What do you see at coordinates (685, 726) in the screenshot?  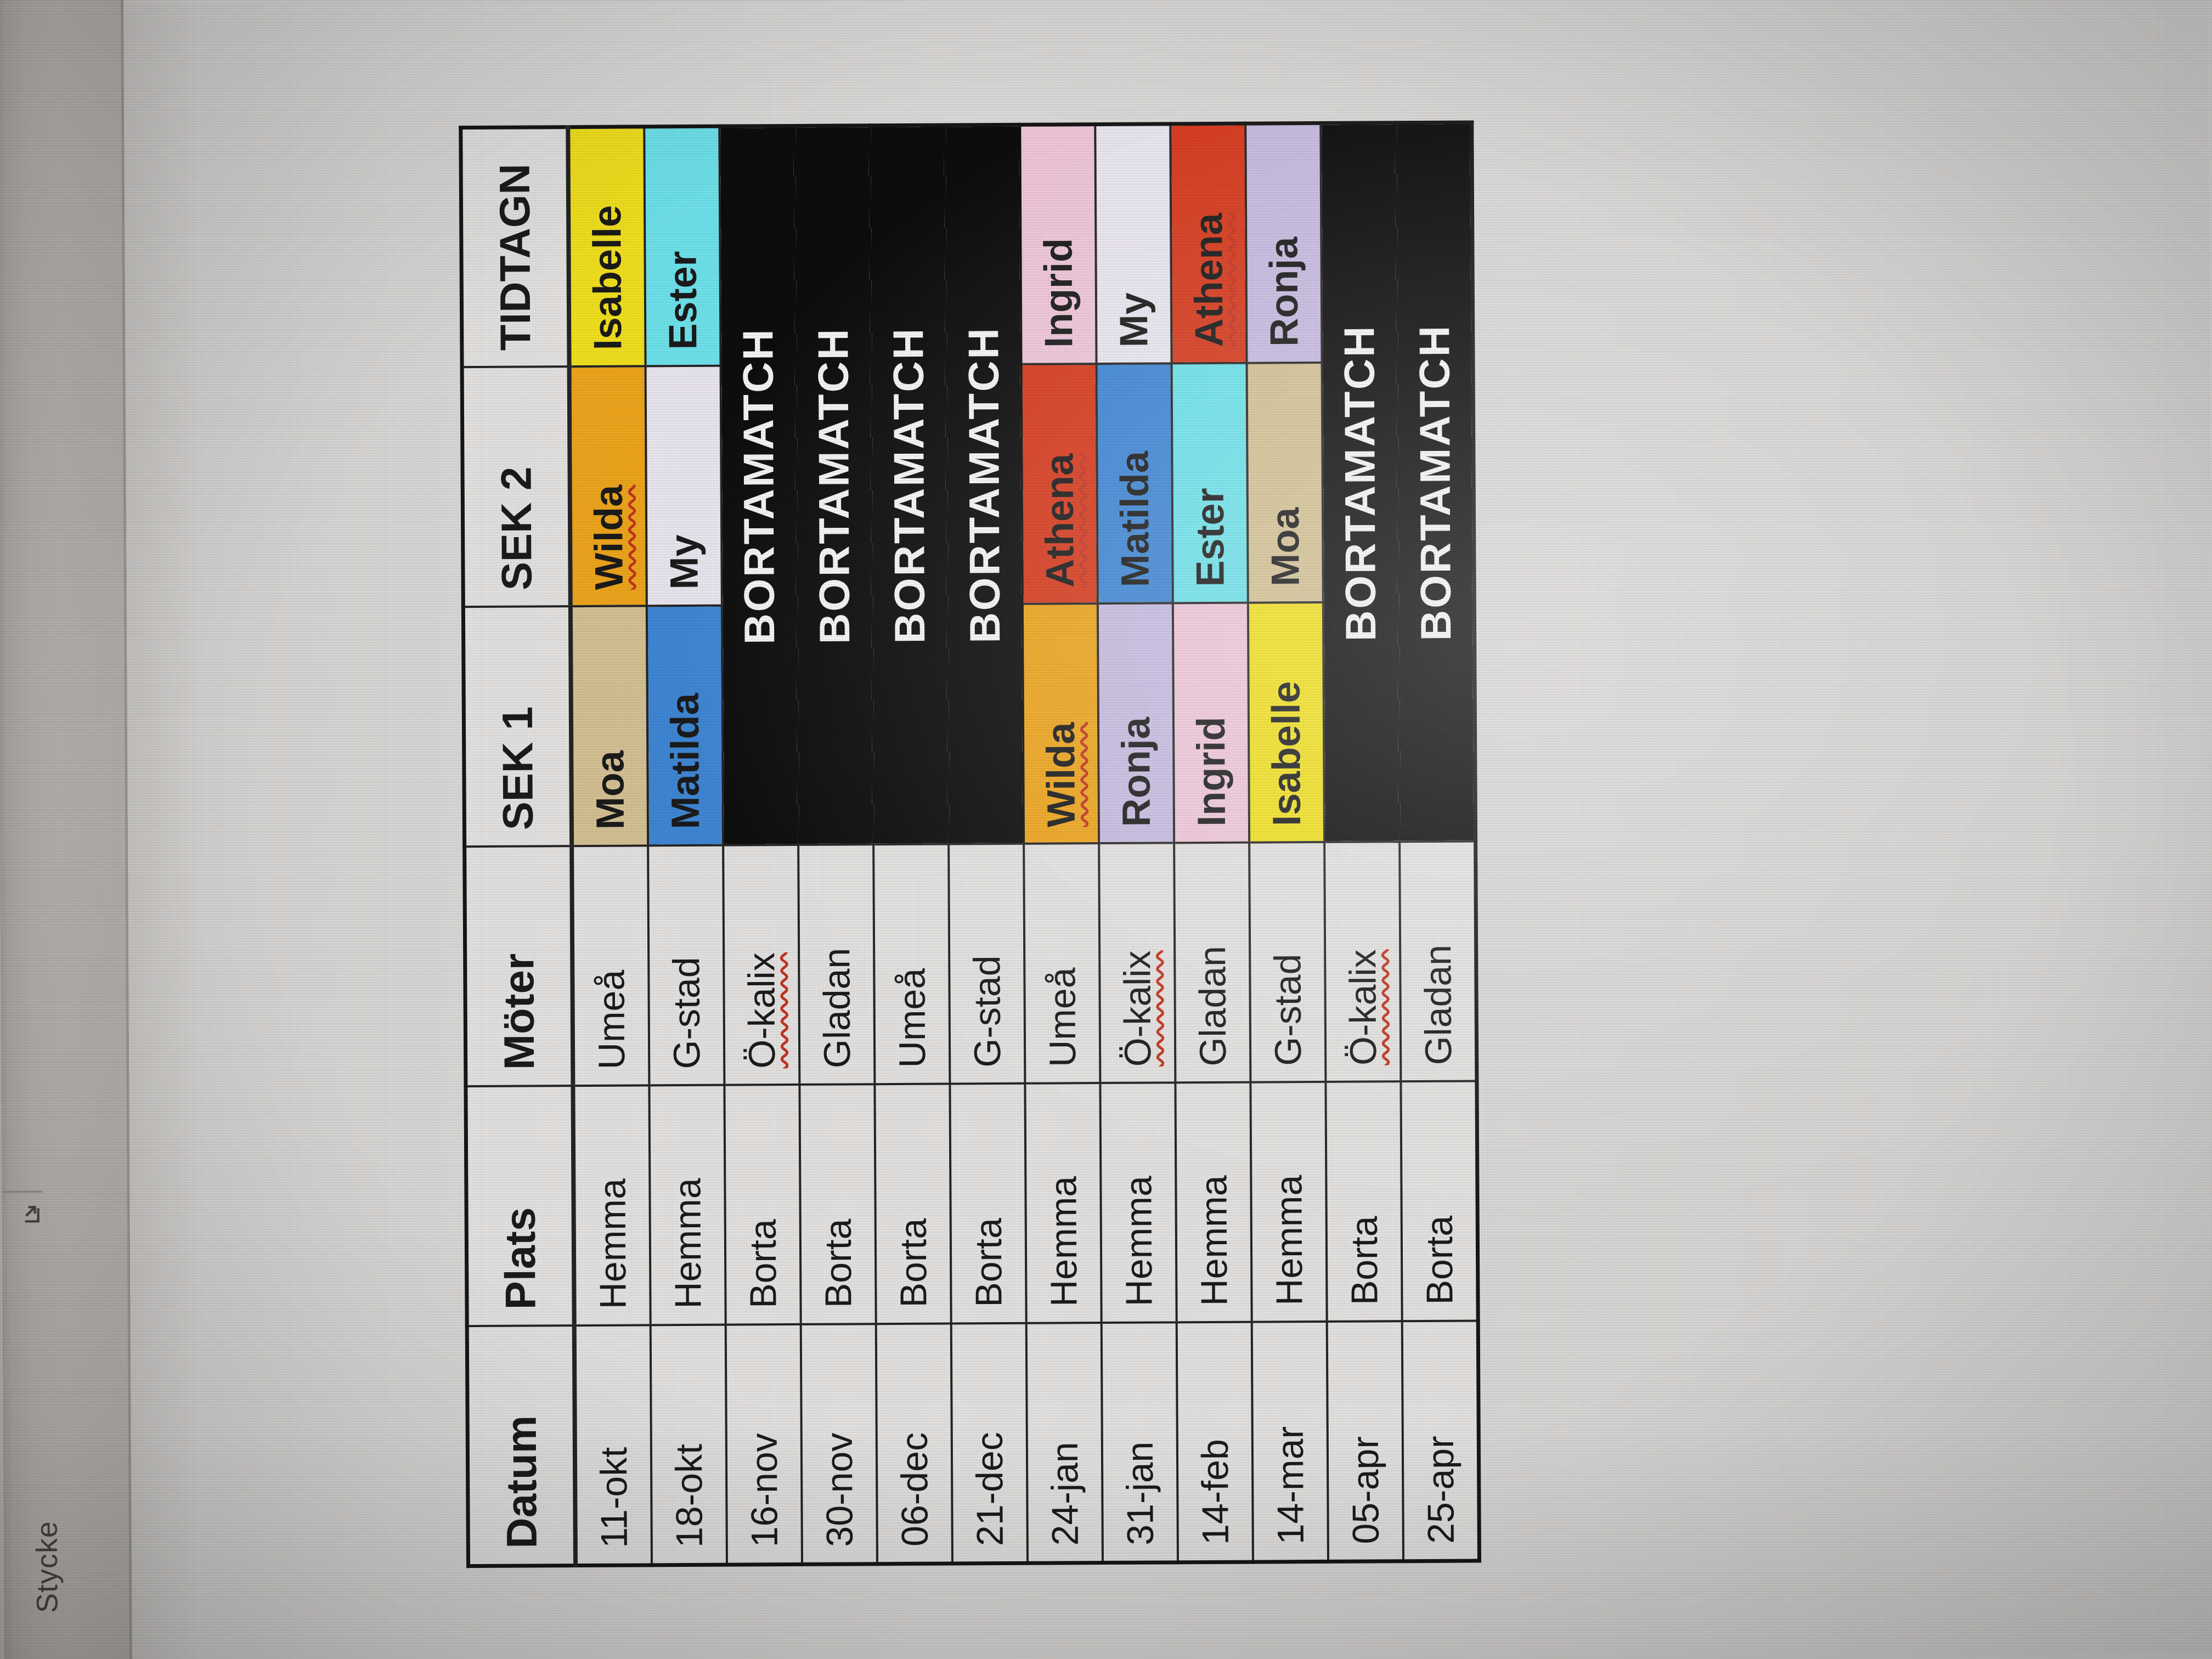 I see `cell-sek1: Matilda` at bounding box center [685, 726].